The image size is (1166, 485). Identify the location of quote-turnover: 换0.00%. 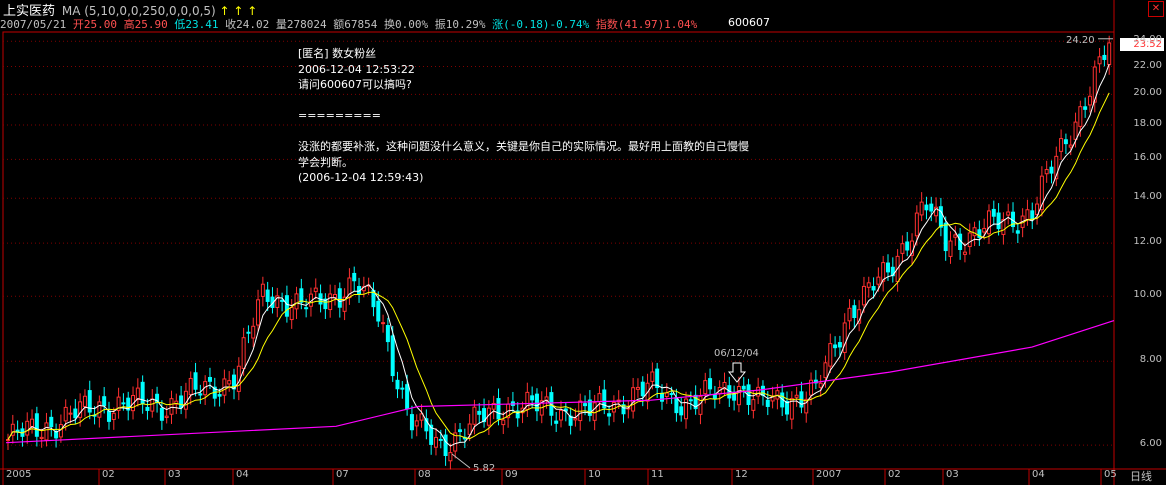
(406, 24).